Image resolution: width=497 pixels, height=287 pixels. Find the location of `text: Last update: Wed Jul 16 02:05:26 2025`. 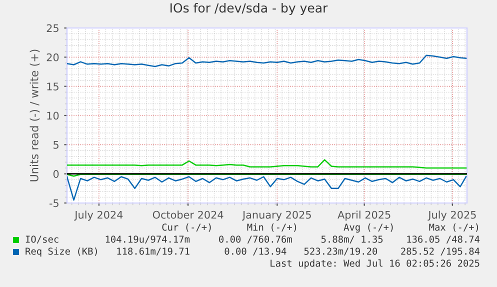

text: Last update: Wed Jul 16 02:05:26 2025 is located at coordinates (375, 264).